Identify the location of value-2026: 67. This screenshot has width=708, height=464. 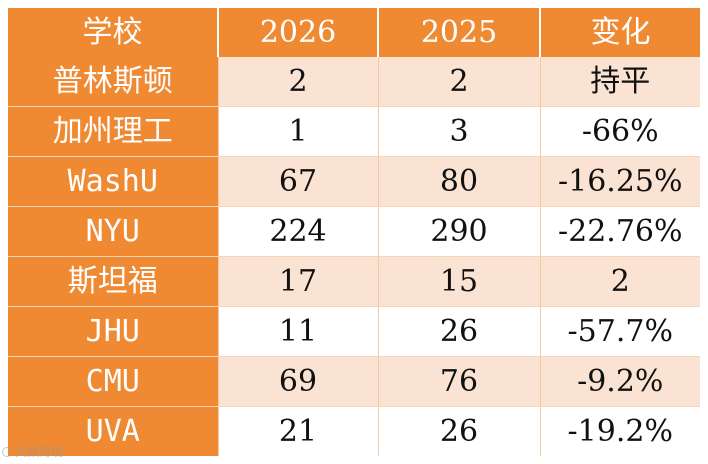
(297, 181).